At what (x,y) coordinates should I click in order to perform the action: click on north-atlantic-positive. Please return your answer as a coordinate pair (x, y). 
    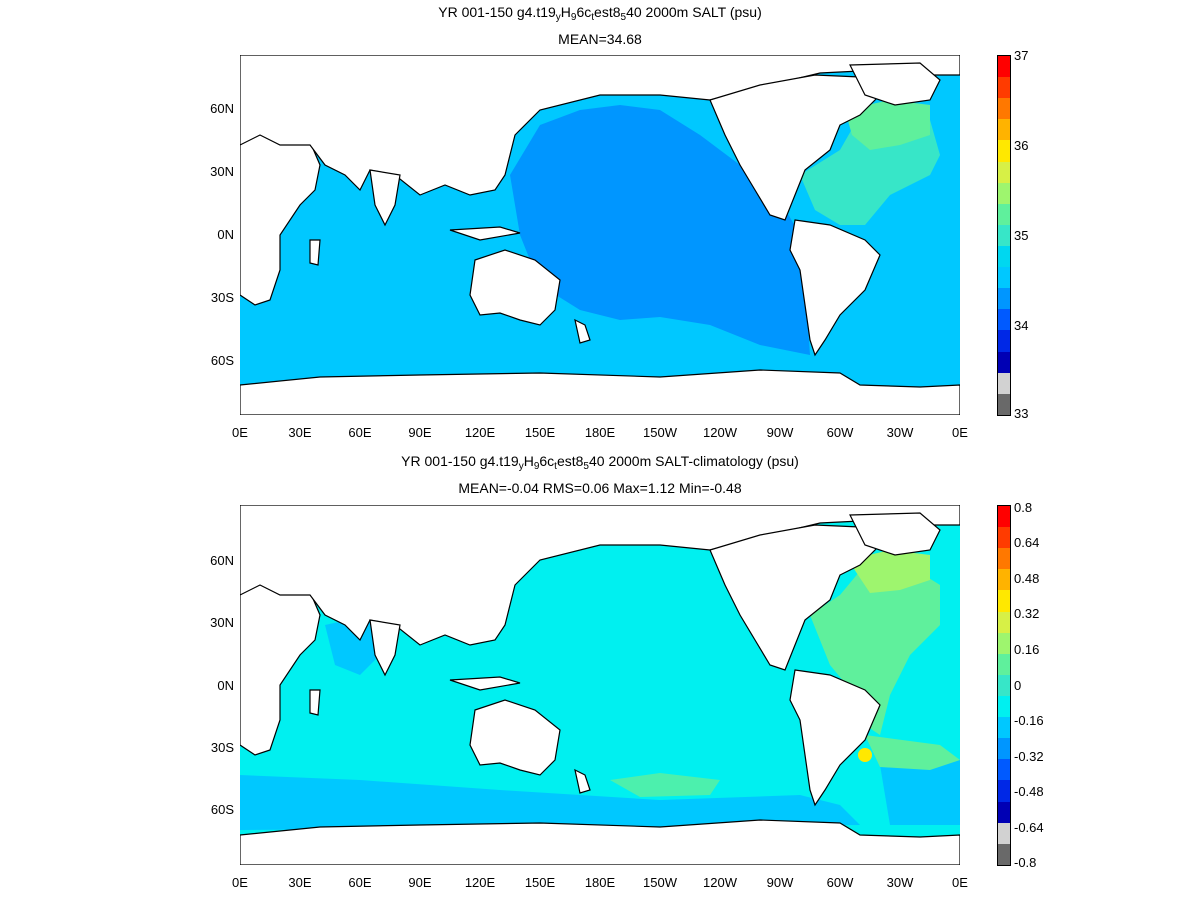
    Looking at the image, I should click on (875, 647).